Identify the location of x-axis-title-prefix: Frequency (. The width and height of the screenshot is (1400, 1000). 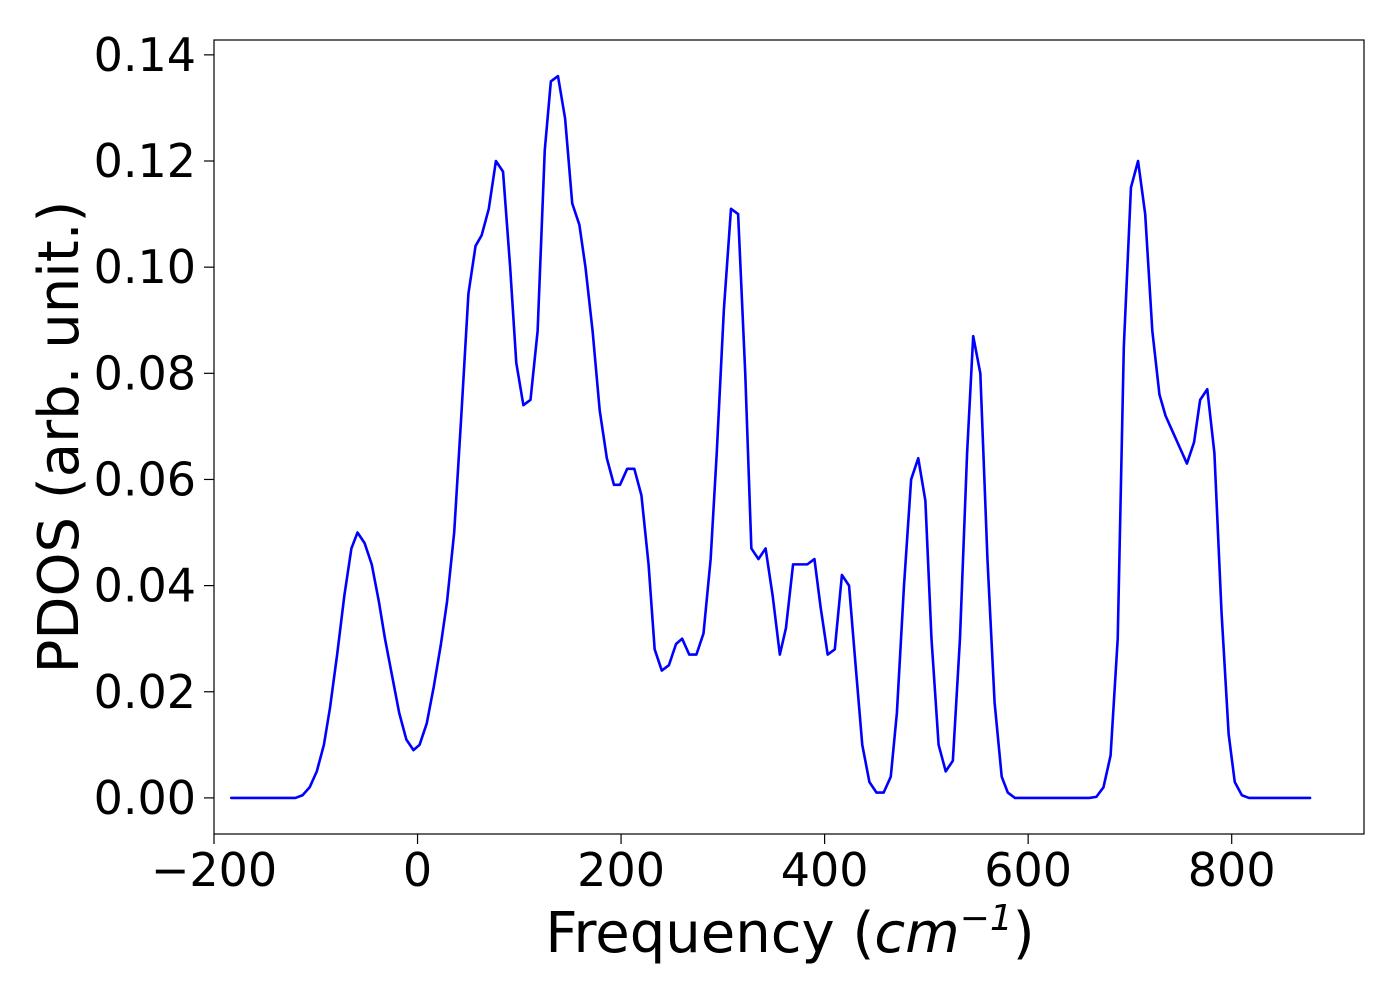
(709, 933).